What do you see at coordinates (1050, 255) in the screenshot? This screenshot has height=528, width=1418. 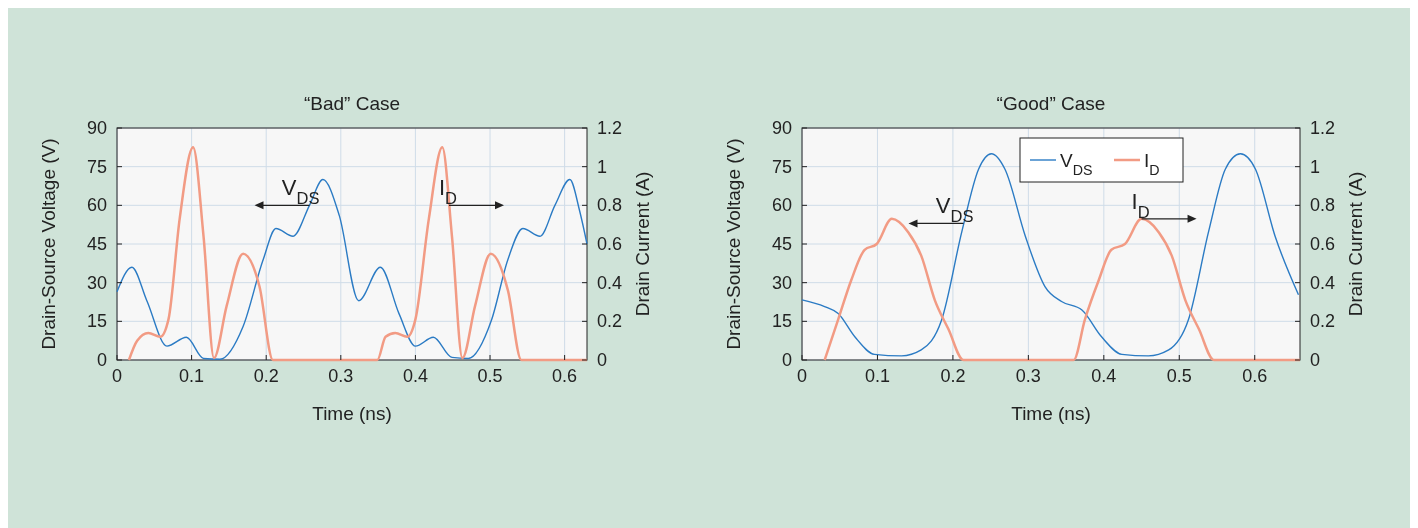 I see `line-series` at bounding box center [1050, 255].